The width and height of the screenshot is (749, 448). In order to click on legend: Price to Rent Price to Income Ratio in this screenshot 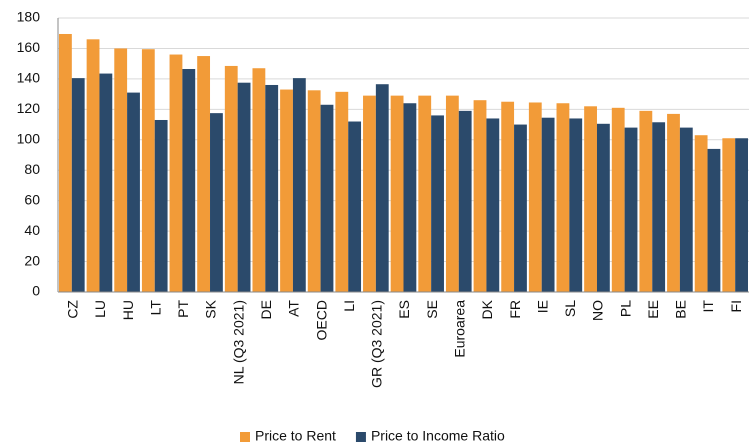, I will do `click(372, 436)`.